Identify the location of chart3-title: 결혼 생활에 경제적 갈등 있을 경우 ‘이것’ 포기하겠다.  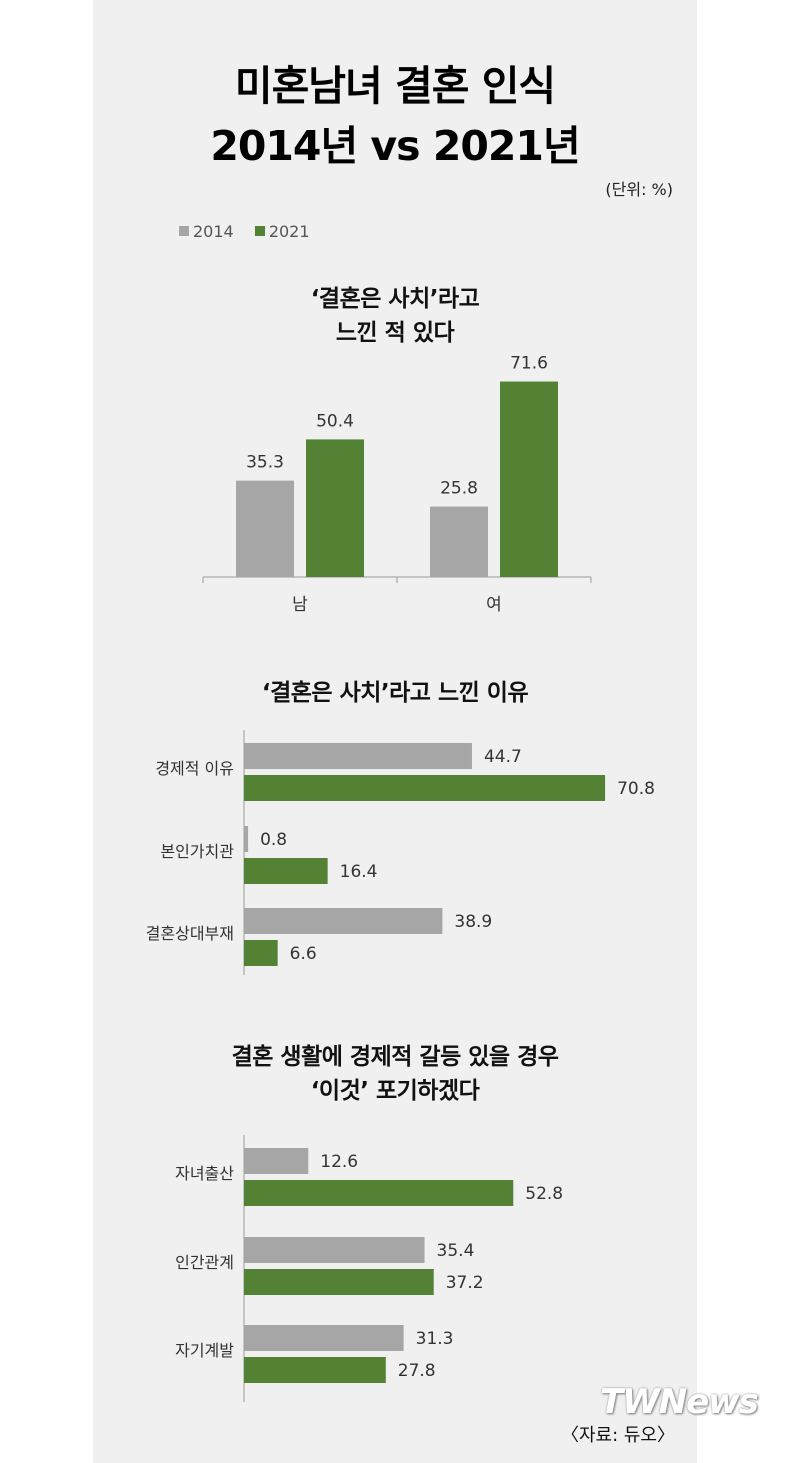
(395, 1074).